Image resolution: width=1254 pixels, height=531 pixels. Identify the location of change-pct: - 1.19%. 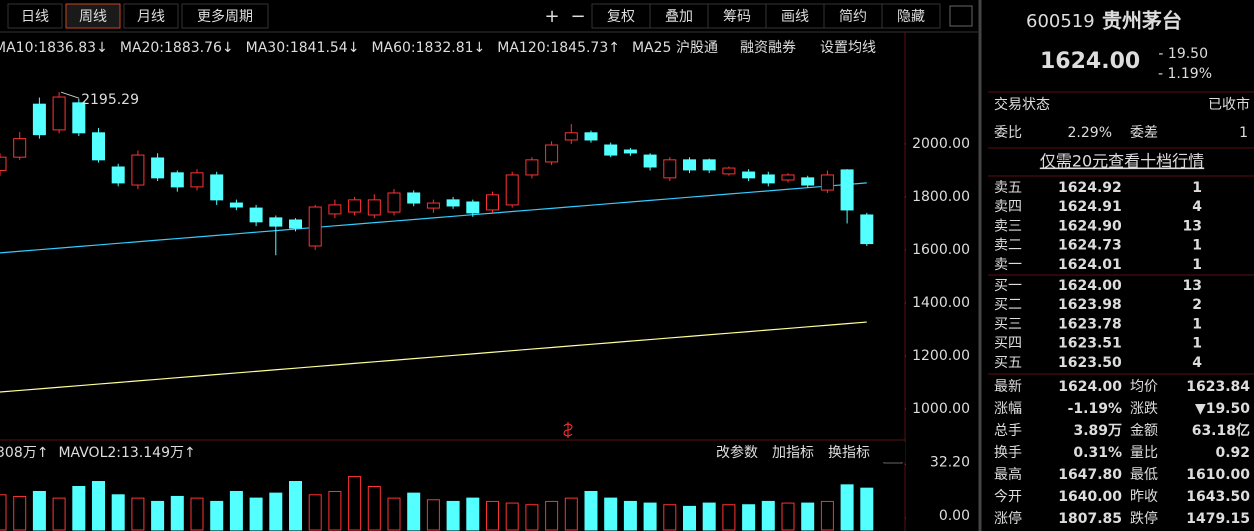
(1185, 74).